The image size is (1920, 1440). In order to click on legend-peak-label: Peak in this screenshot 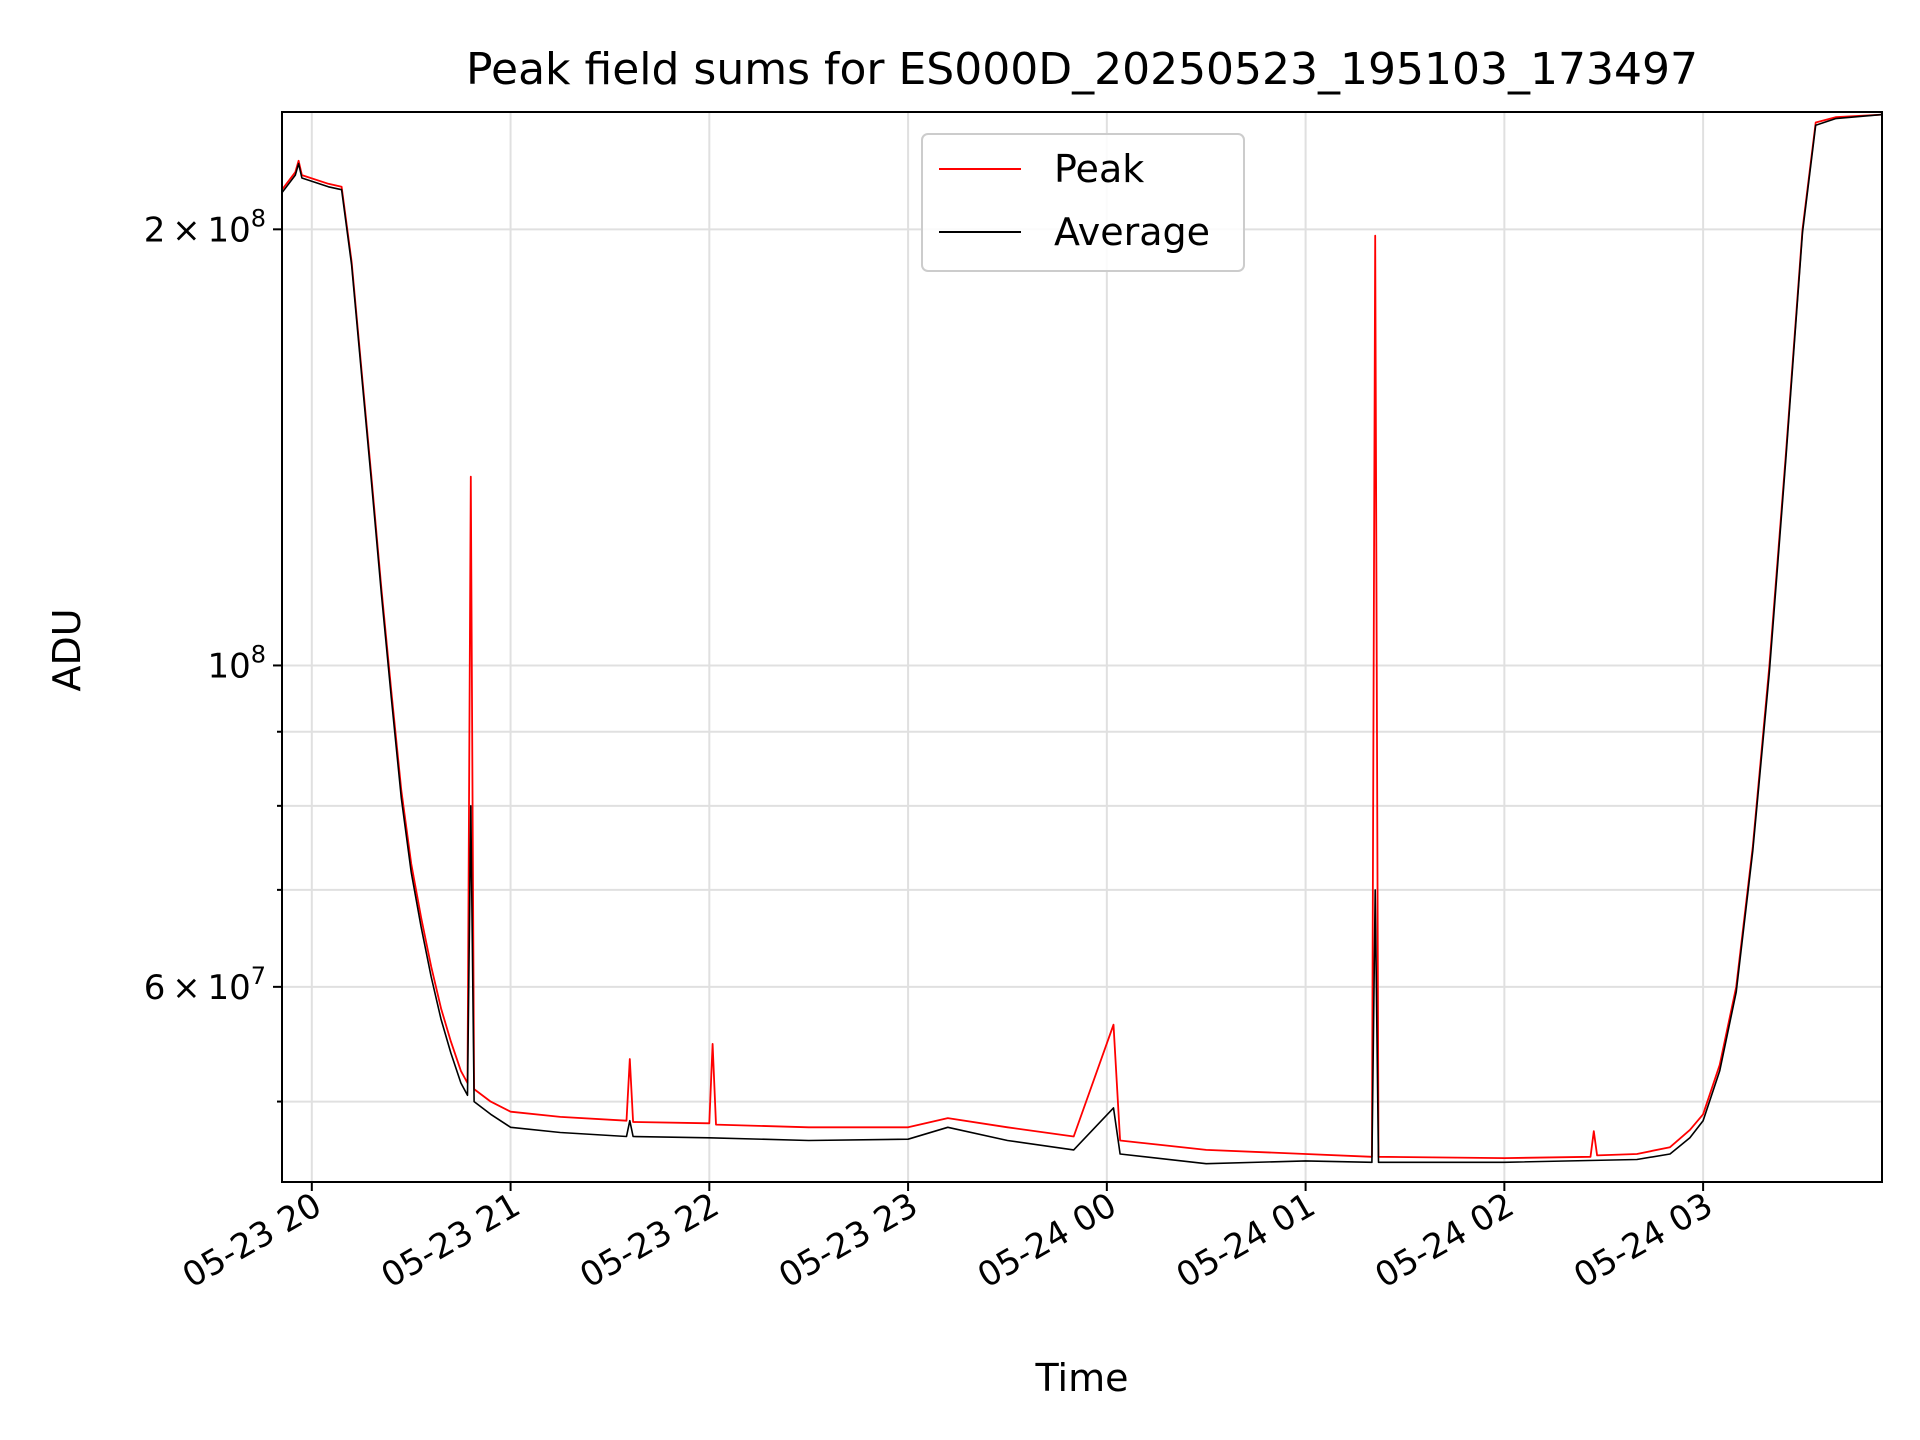, I will do `click(1099, 169)`.